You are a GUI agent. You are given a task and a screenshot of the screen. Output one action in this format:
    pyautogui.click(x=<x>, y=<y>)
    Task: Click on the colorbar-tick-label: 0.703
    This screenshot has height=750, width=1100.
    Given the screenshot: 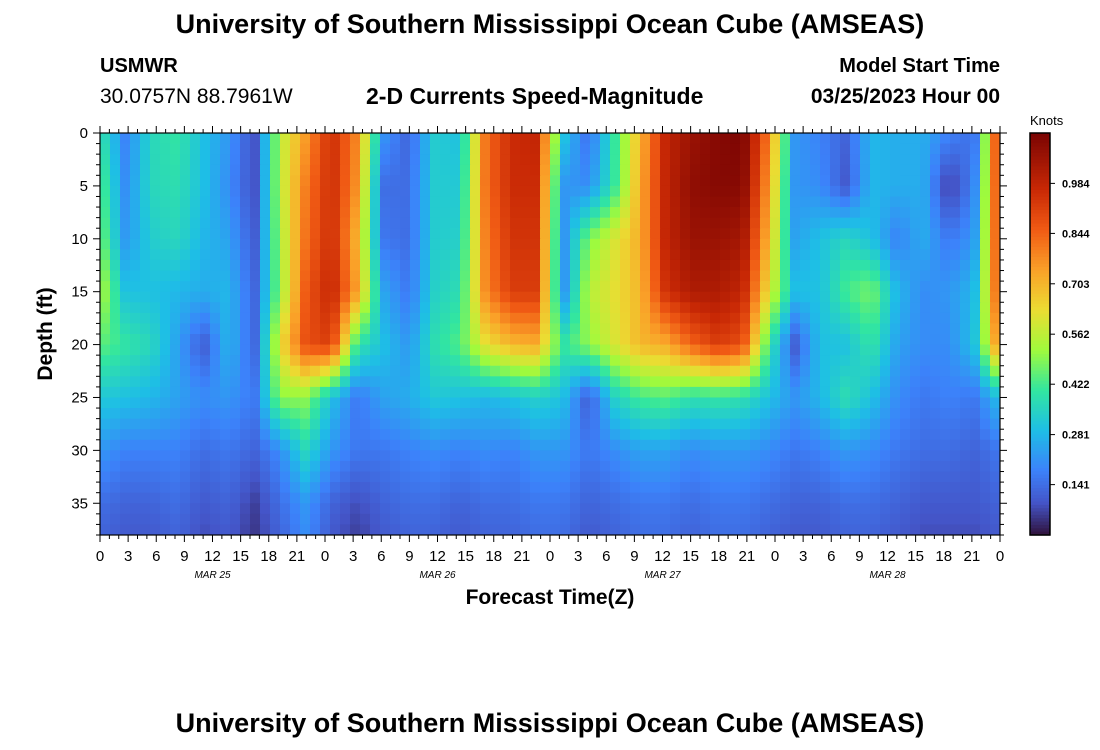 What is the action you would take?
    pyautogui.click(x=1076, y=285)
    